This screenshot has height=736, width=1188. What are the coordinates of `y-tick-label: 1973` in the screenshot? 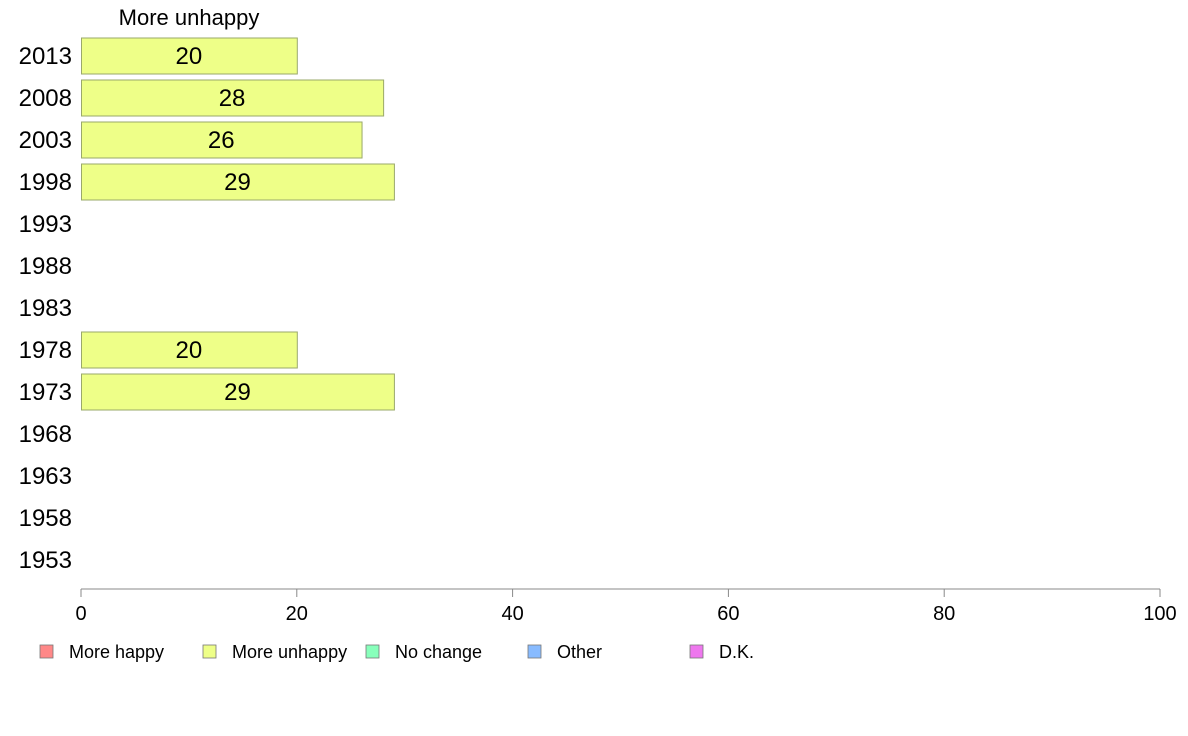 It's located at (45, 392).